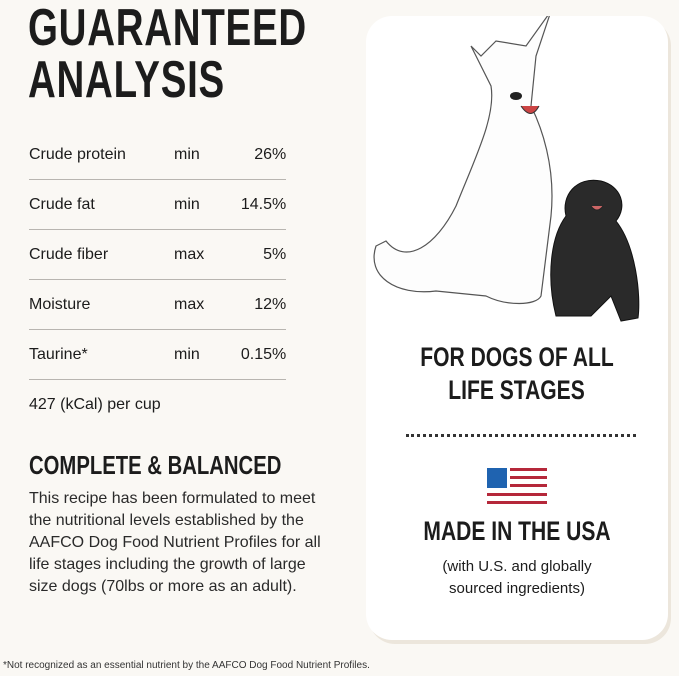 The height and width of the screenshot is (676, 679). Describe the element at coordinates (167, 28) in the screenshot. I see `title-line: GUARANTEED` at that location.